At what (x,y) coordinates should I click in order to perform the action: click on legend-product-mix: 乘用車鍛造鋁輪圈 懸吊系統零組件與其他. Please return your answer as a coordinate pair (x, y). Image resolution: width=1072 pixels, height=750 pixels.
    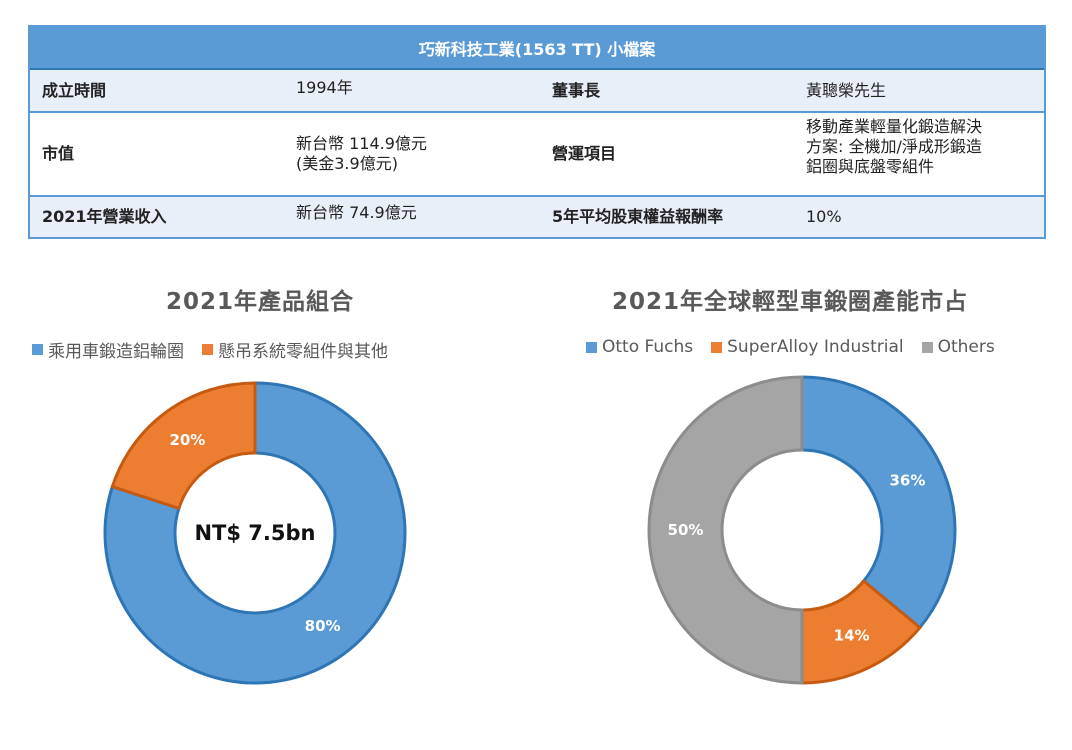
    Looking at the image, I should click on (219, 349).